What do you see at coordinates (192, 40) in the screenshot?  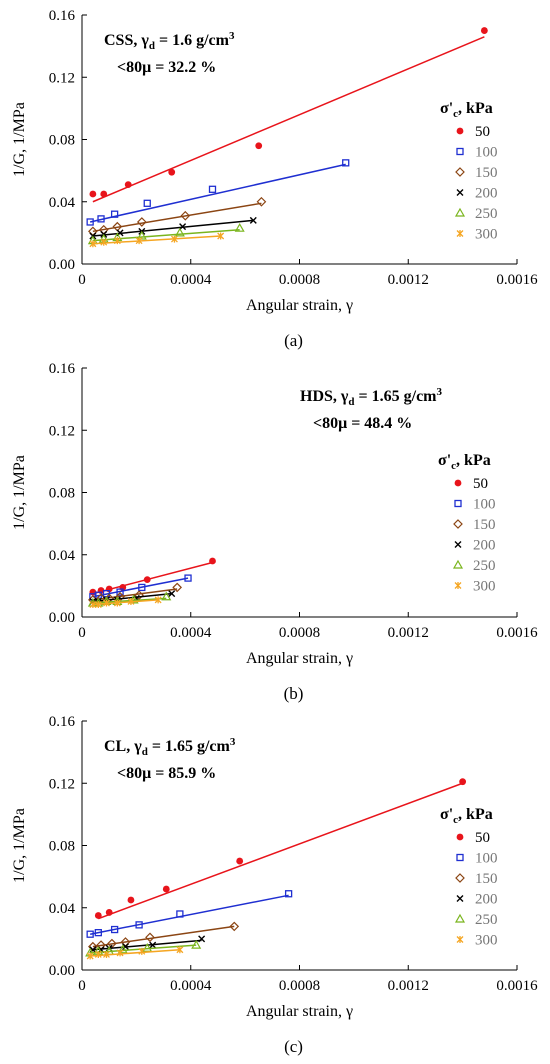 I see `annotation-rest: = 1.6 g/cm` at bounding box center [192, 40].